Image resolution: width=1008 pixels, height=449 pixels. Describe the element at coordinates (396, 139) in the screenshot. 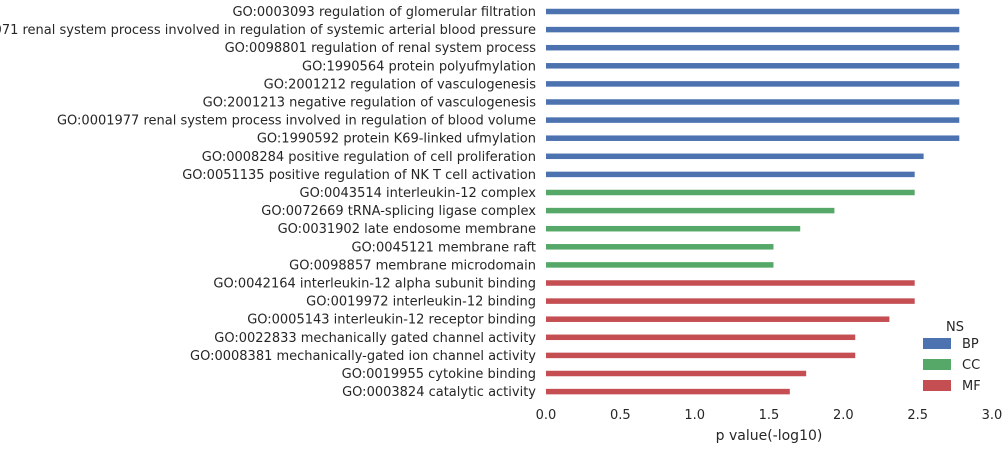

I see `category-label: GO:1990592 protein K69-linked ufmylation` at that location.